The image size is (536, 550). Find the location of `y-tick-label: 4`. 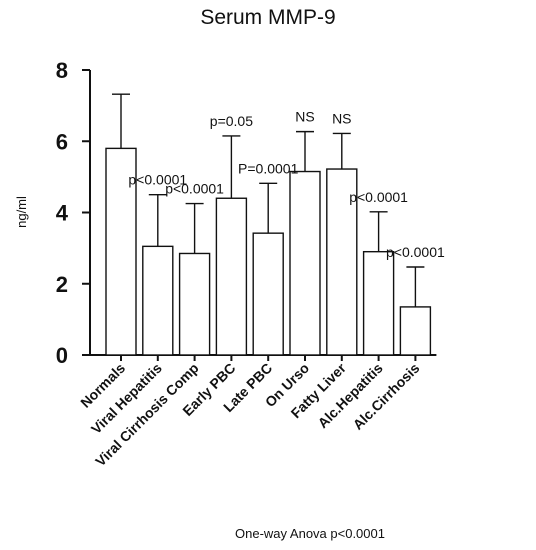

y-tick-label: 4 is located at coordinates (62, 213).